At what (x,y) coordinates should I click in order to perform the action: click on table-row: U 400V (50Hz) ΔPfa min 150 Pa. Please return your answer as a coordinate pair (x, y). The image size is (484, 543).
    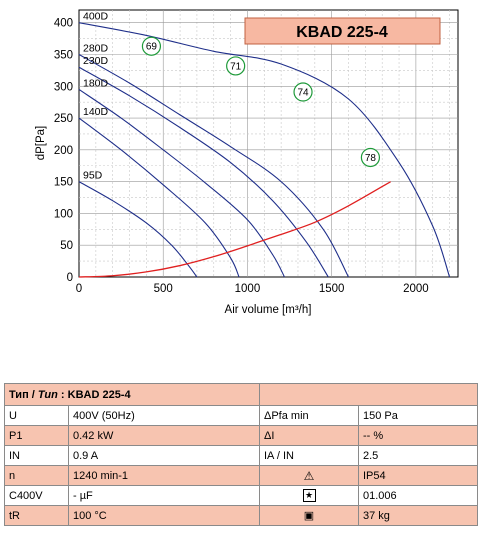
    Looking at the image, I should click on (241, 415).